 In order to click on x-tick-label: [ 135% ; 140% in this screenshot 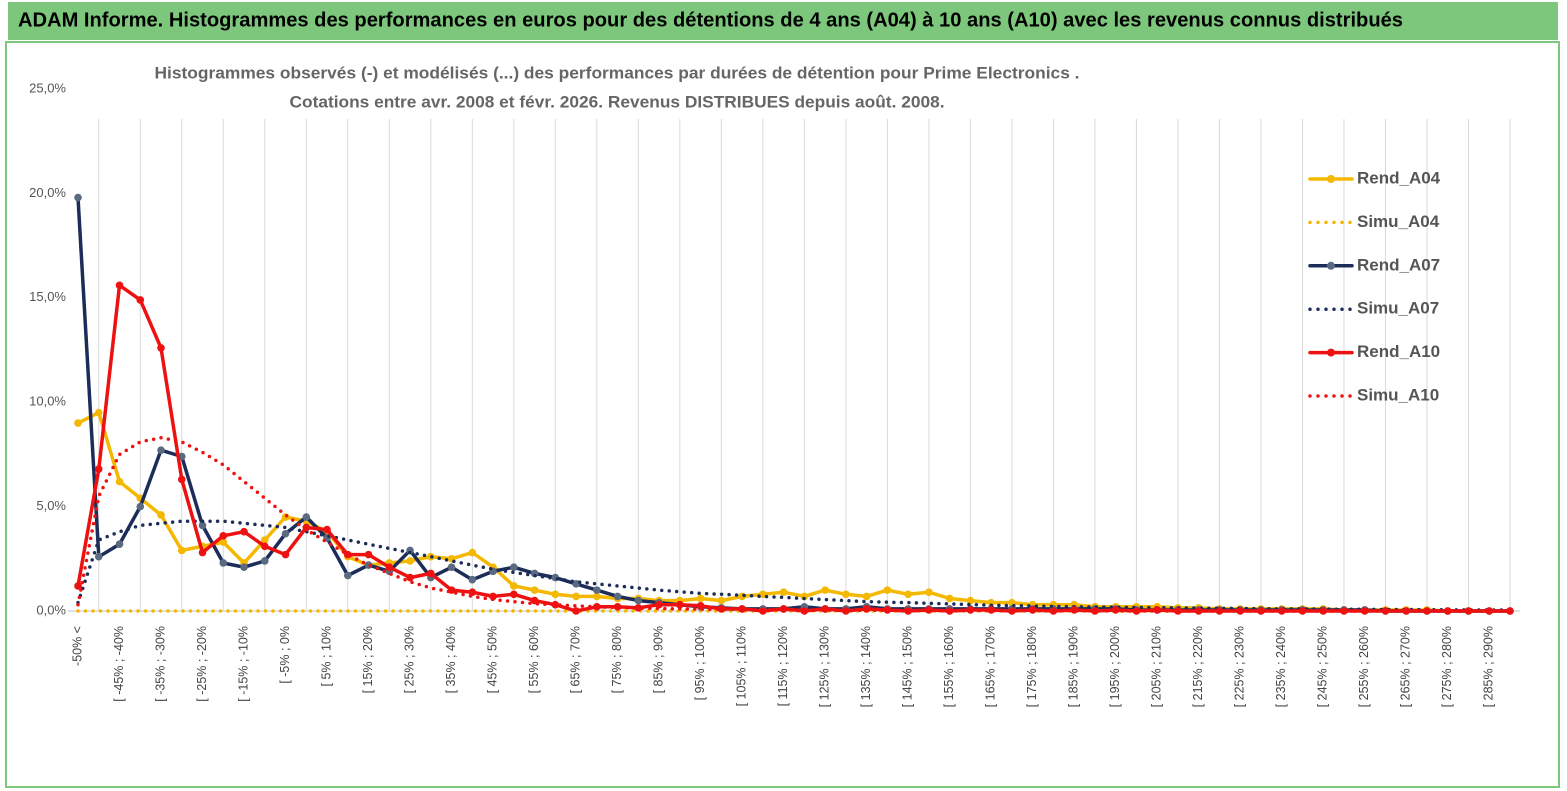, I will do `click(866, 666)`.